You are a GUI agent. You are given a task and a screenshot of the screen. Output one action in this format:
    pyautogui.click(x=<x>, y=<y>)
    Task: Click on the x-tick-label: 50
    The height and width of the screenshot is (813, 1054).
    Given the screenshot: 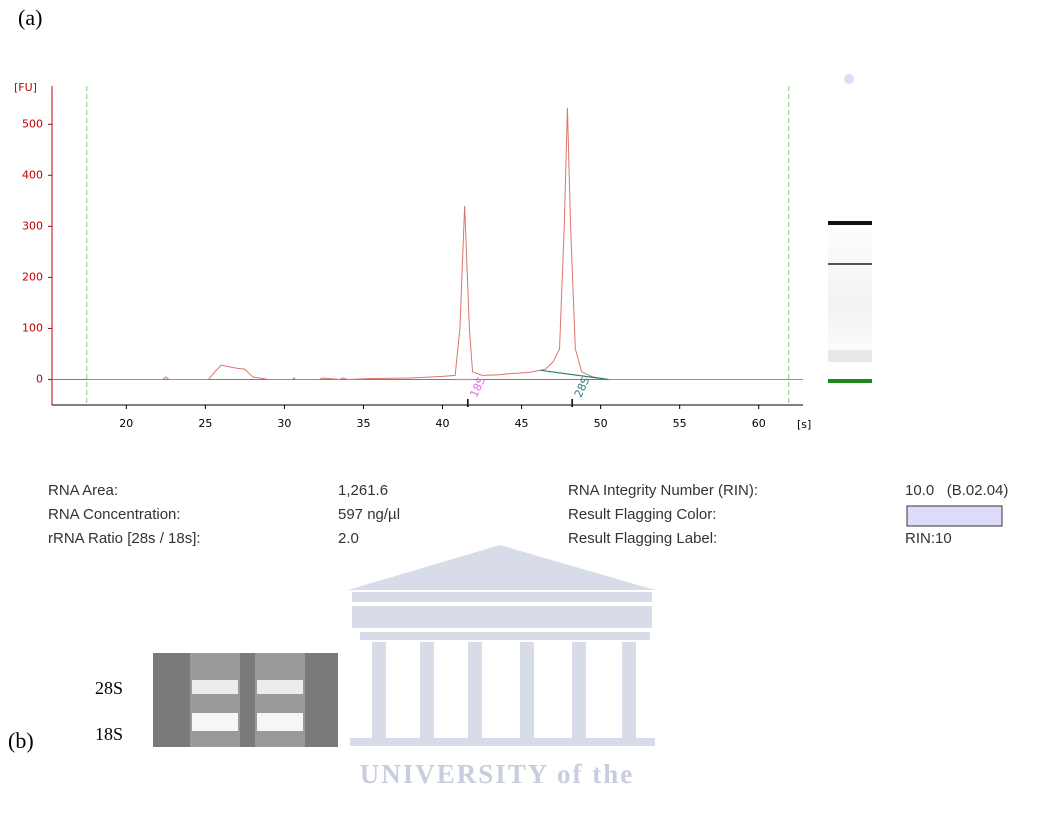 What is the action you would take?
    pyautogui.click(x=601, y=423)
    